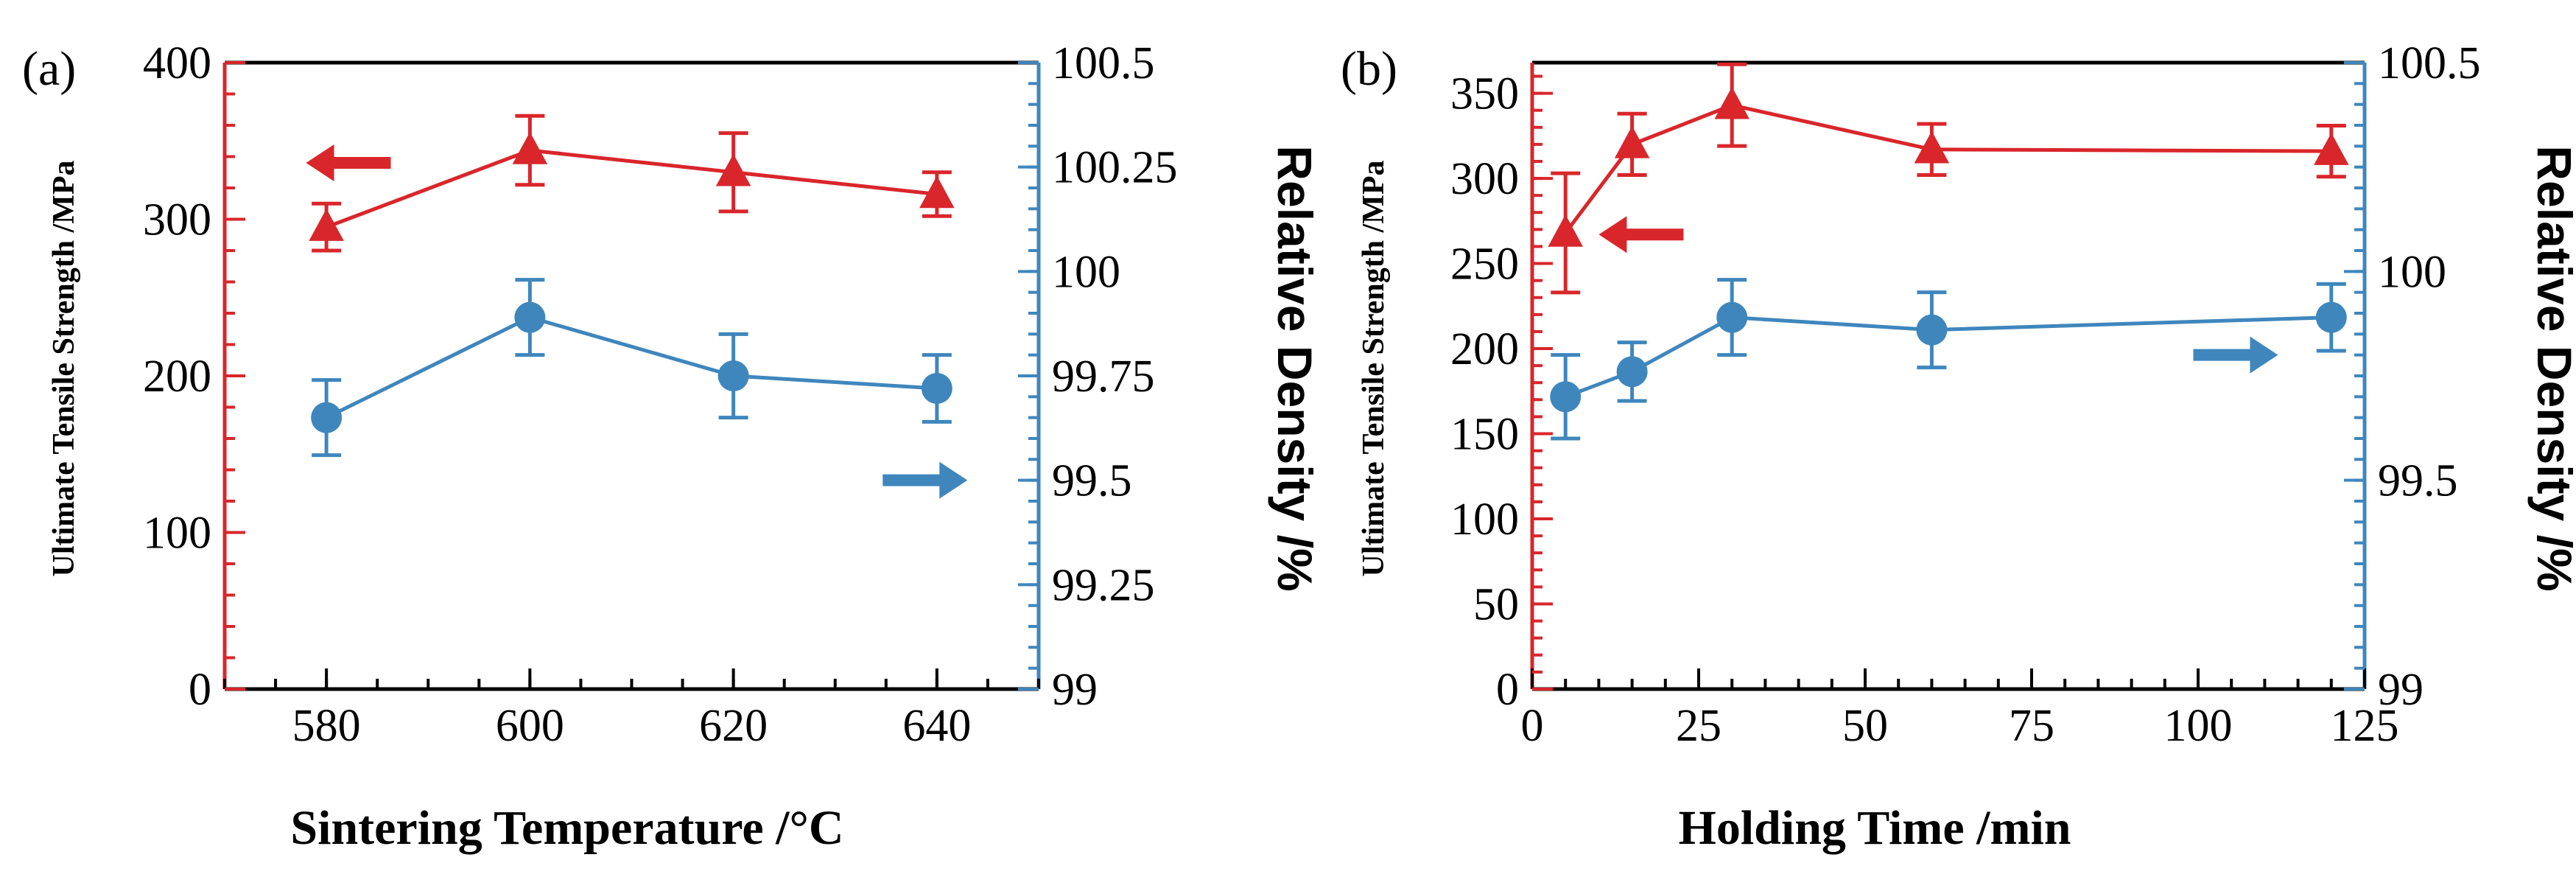  What do you see at coordinates (632, 189) in the screenshot?
I see `panel-a-strength-line` at bounding box center [632, 189].